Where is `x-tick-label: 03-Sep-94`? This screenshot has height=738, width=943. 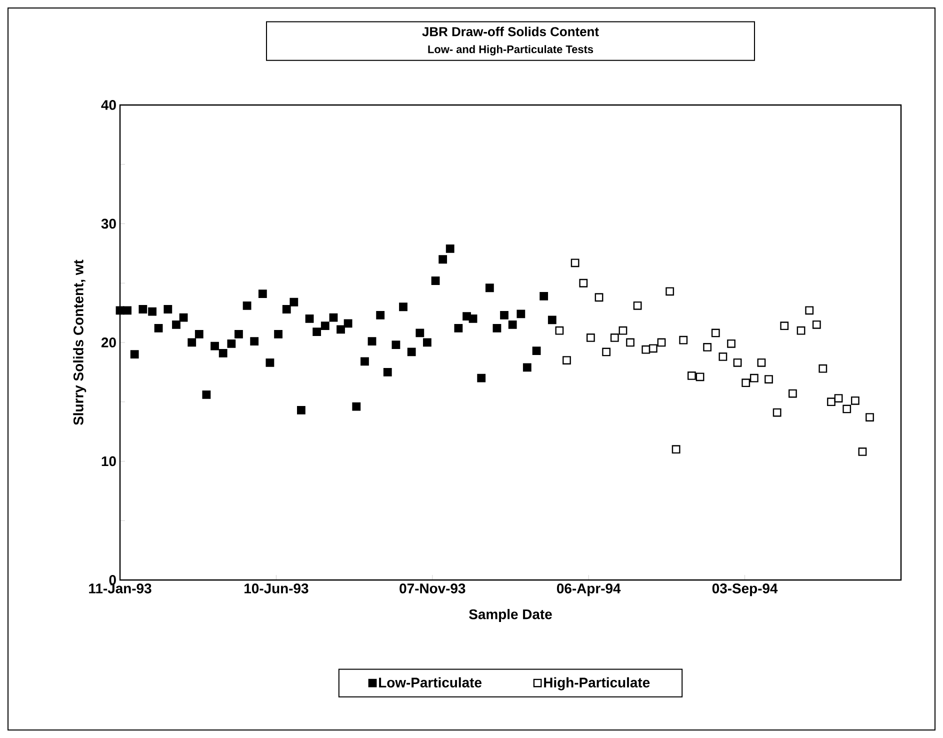 x-tick-label: 03-Sep-94 is located at coordinates (745, 589).